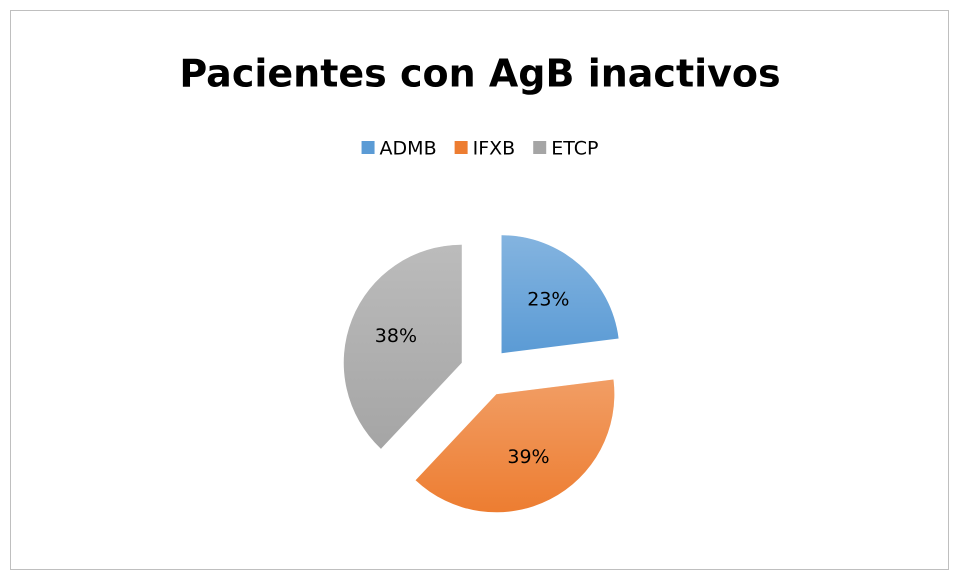  I want to click on chart-title: Pacientes con AgB inactivos, so click(479, 74).